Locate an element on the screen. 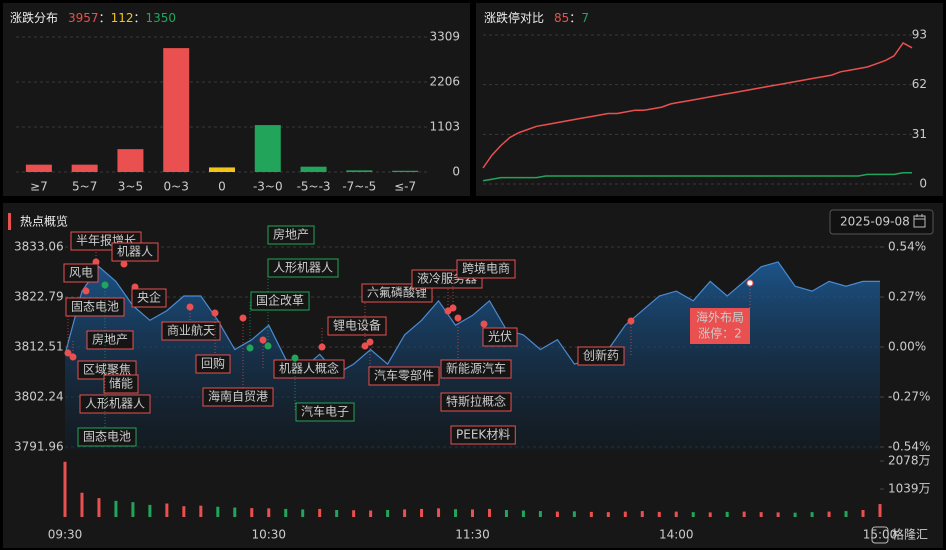  tag-label: 风电 is located at coordinates (81, 273).